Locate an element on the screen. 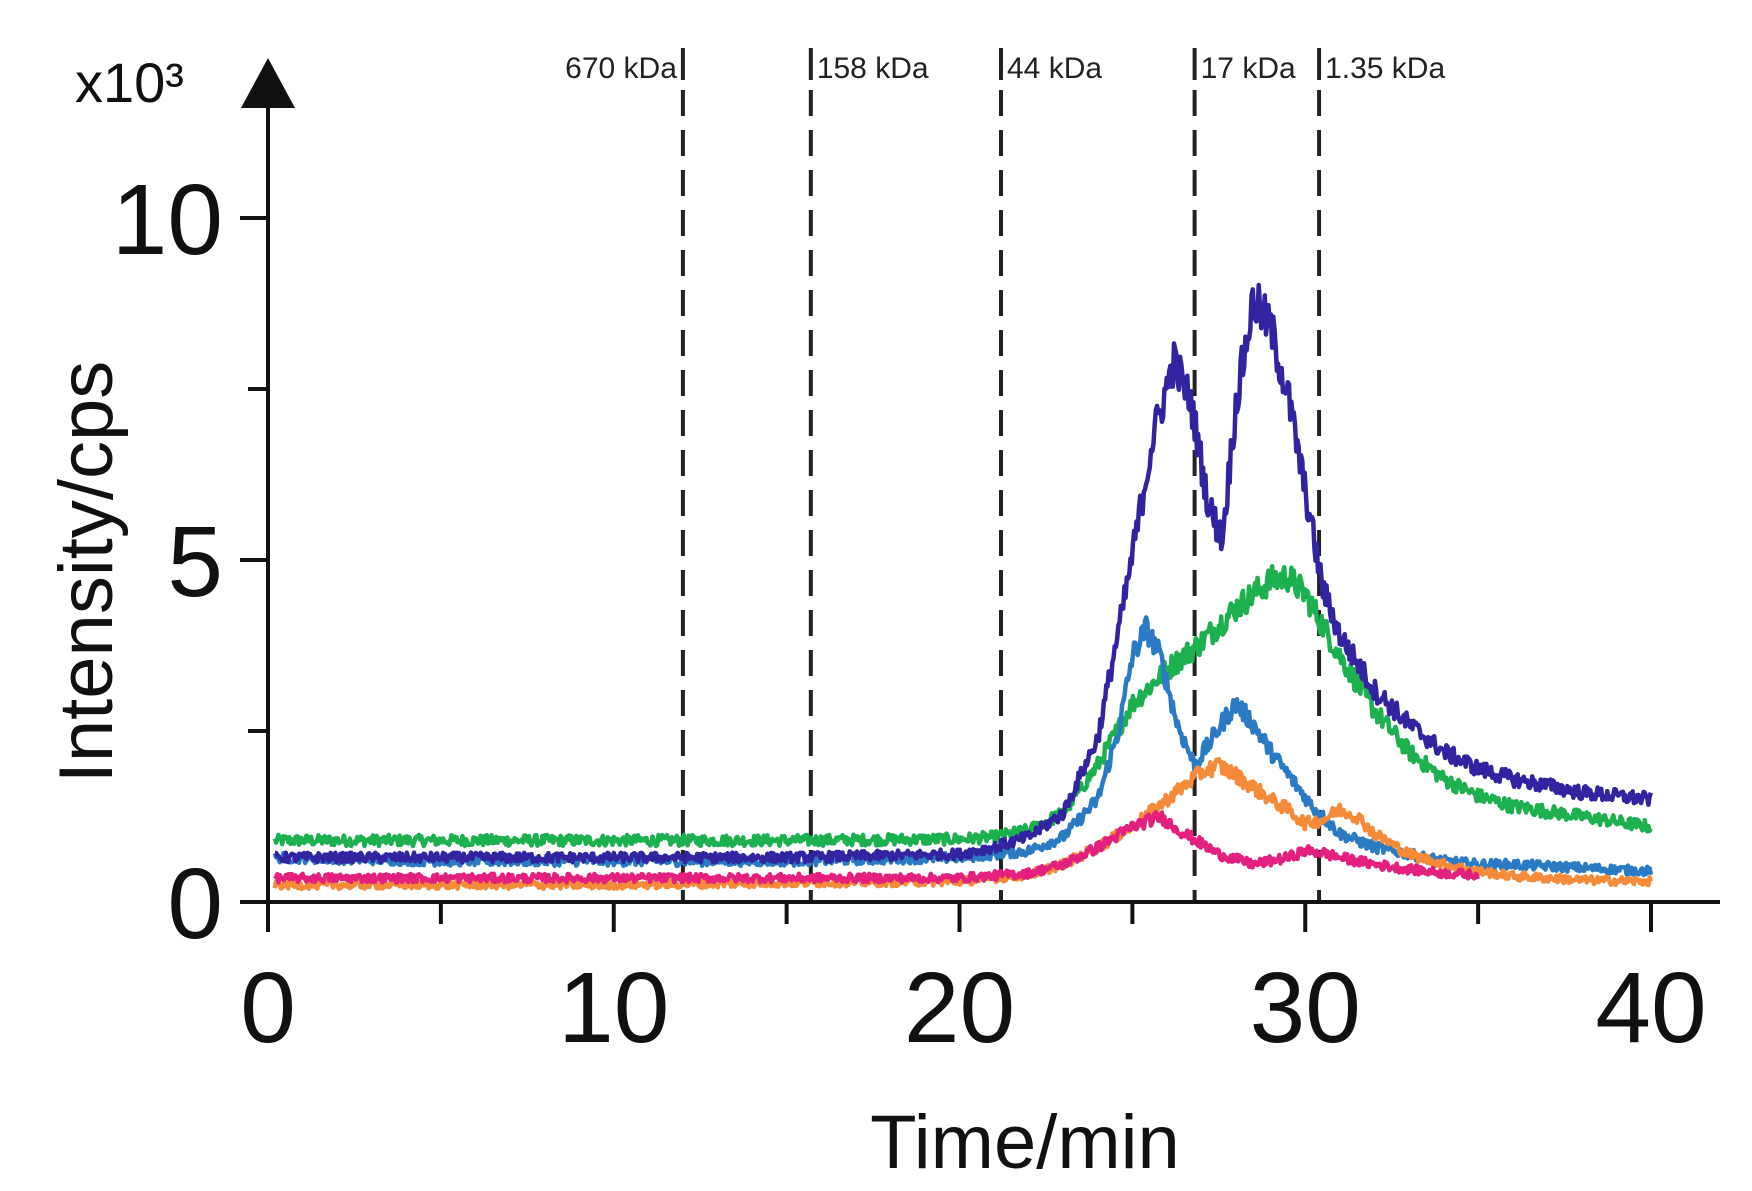 The height and width of the screenshot is (1191, 1752). y-axis-ticks: 0 5 10 is located at coordinates (190, 562).